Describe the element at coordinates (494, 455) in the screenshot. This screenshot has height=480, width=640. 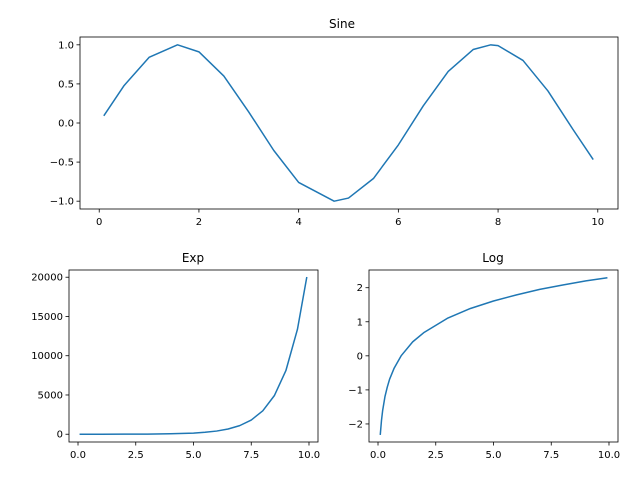
I see `log-x-tick-label: 5.0` at that location.